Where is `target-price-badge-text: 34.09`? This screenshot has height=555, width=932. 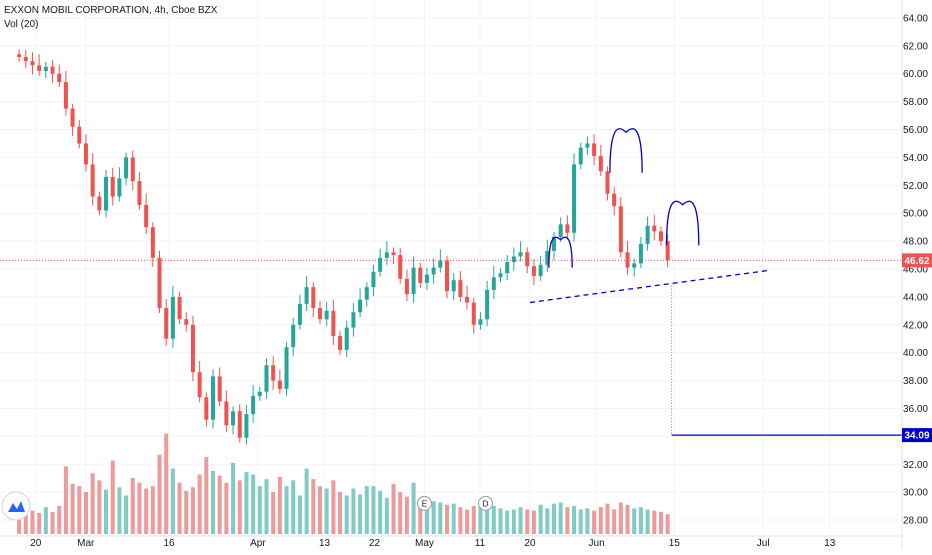
target-price-badge-text: 34.09 is located at coordinates (916, 436).